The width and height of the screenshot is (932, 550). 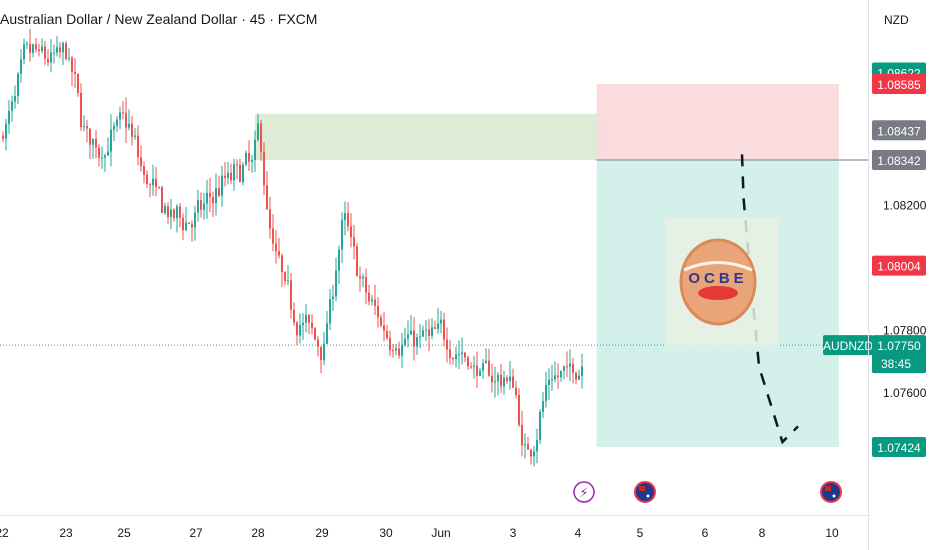 What do you see at coordinates (66, 533) in the screenshot?
I see `x-tick-label: 23` at bounding box center [66, 533].